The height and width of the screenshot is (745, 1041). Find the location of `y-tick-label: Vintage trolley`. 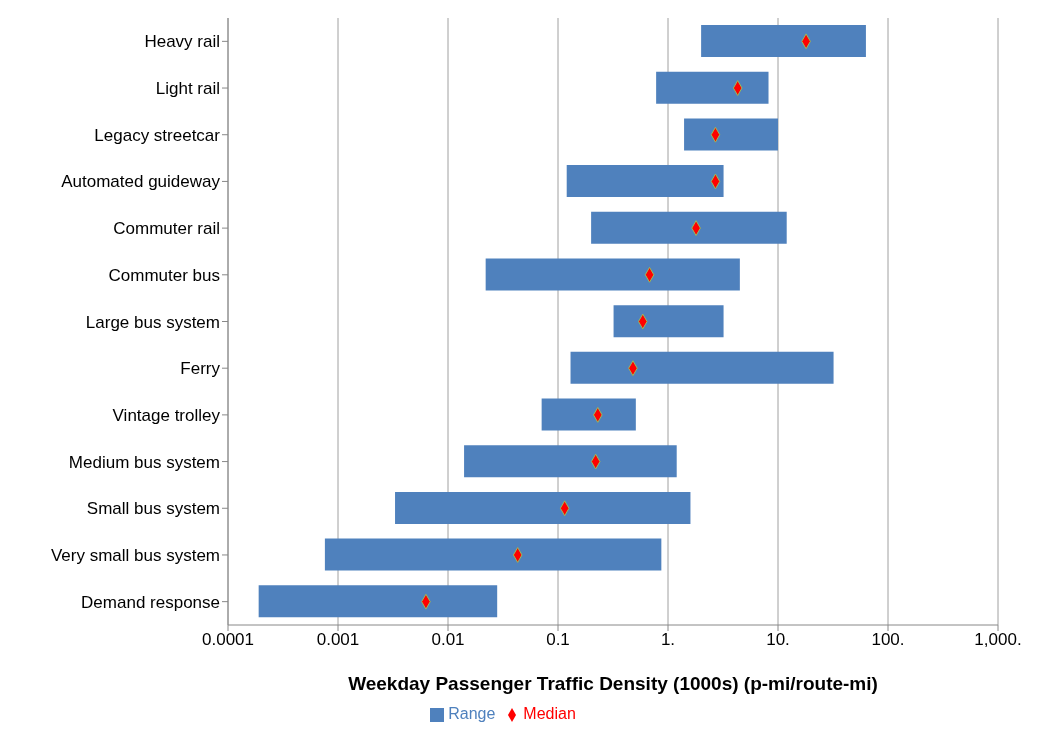

y-tick-label: Vintage trolley is located at coordinates (166, 415).